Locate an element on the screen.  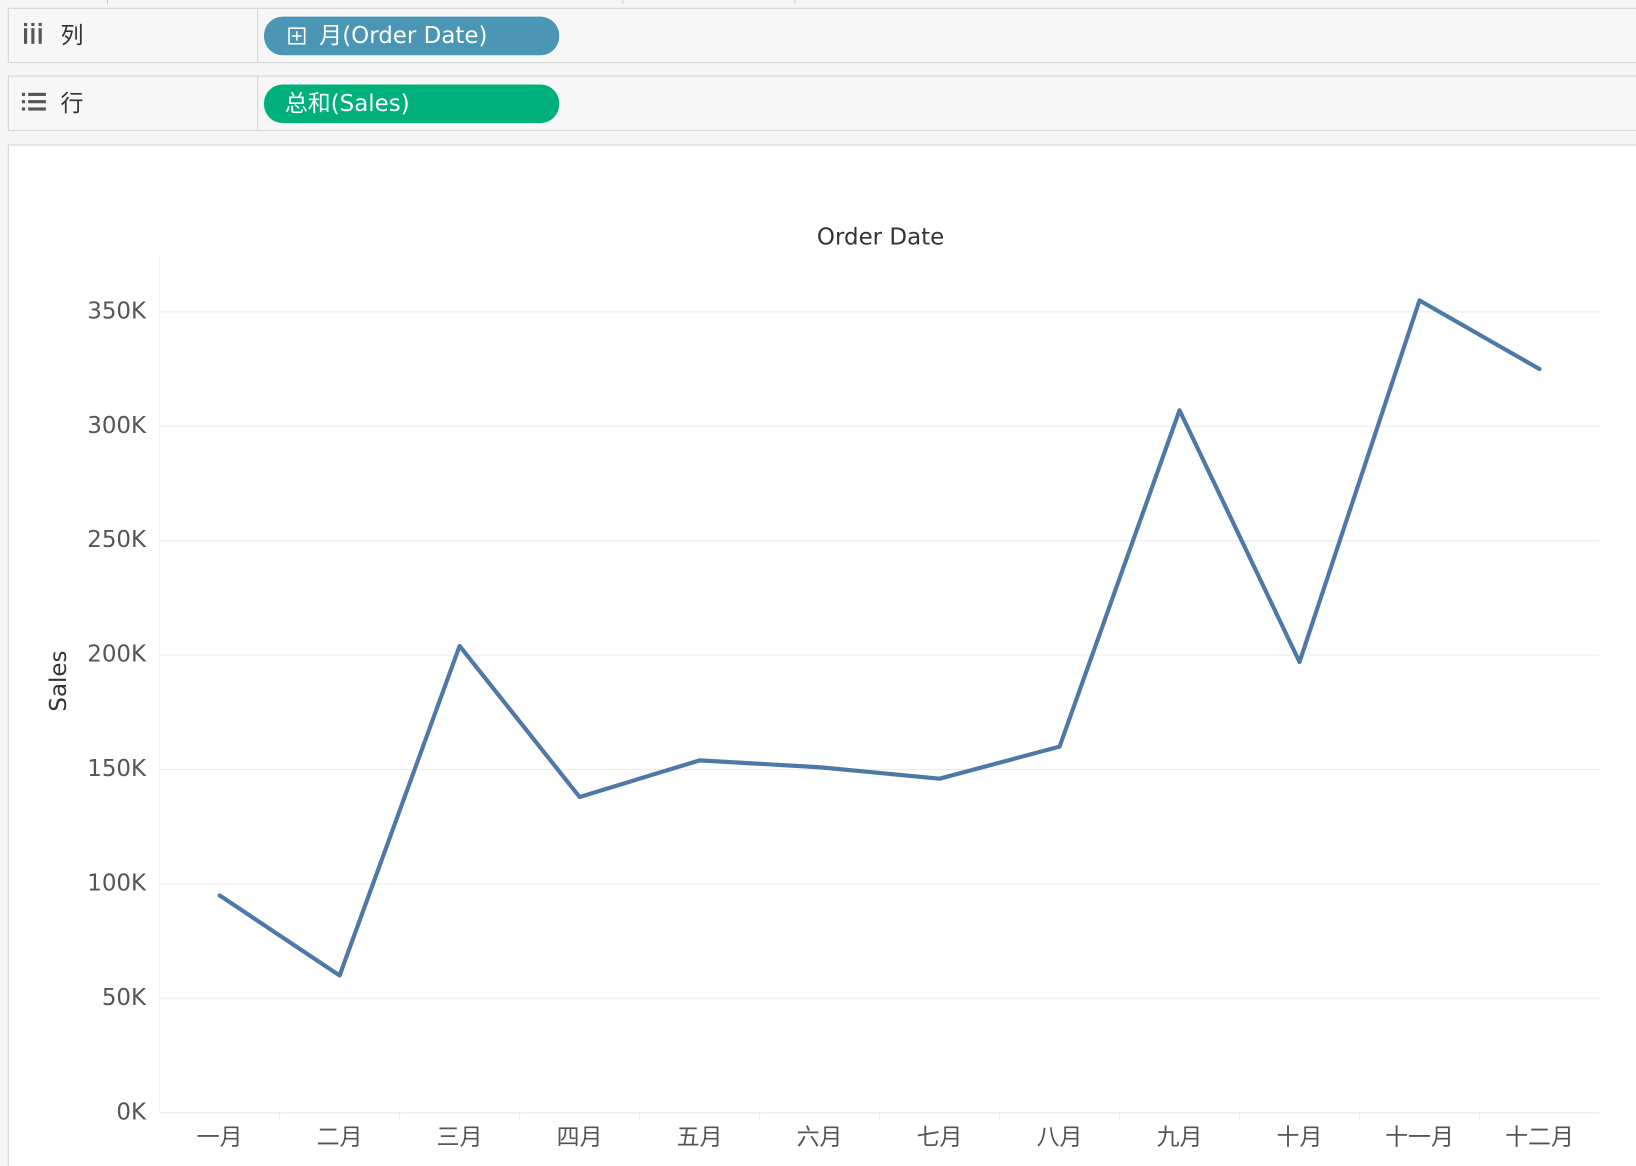
x-tick-label: 二月 is located at coordinates (340, 1137).